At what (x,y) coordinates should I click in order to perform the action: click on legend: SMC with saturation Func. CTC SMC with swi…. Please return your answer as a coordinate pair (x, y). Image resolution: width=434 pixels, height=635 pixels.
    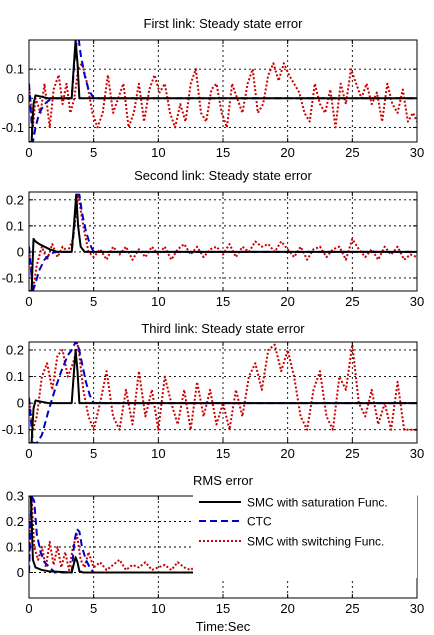
    Looking at the image, I should click on (305, 536).